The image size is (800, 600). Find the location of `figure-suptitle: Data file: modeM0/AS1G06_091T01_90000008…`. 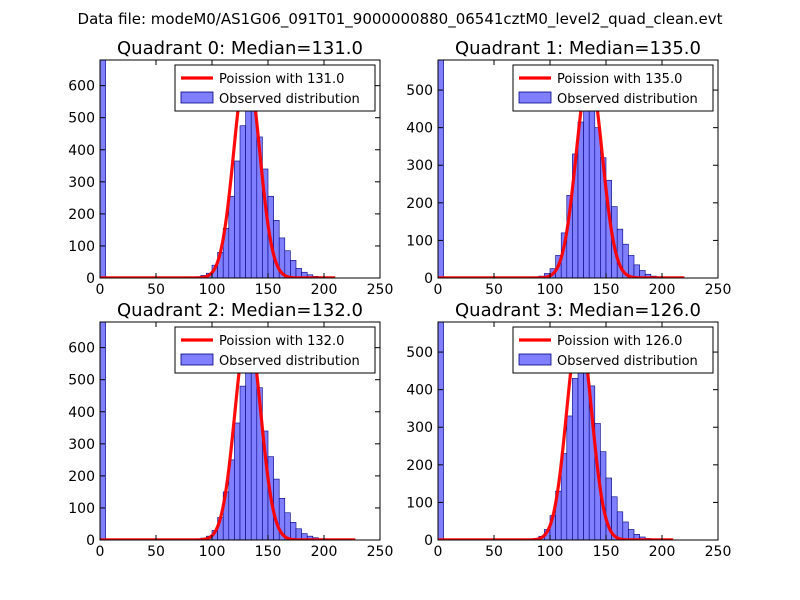

figure-suptitle: Data file: modeM0/AS1G06_091T01_90000008… is located at coordinates (400, 19).